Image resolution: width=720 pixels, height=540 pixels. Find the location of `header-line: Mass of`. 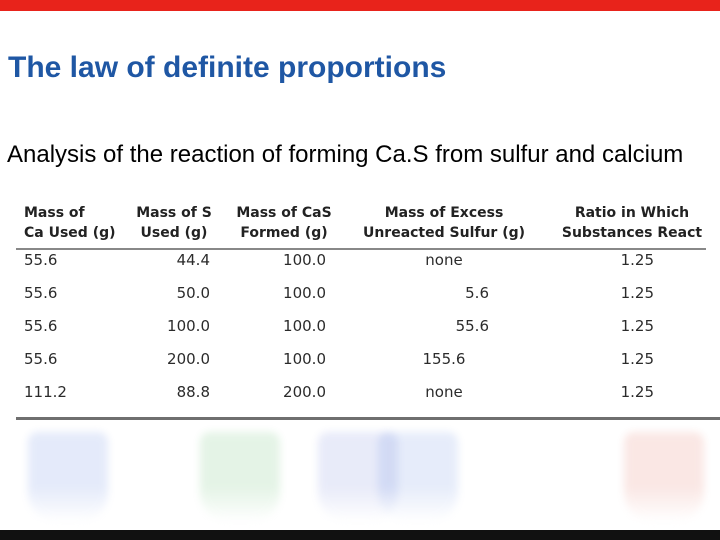

header-line: Mass of is located at coordinates (54, 213).